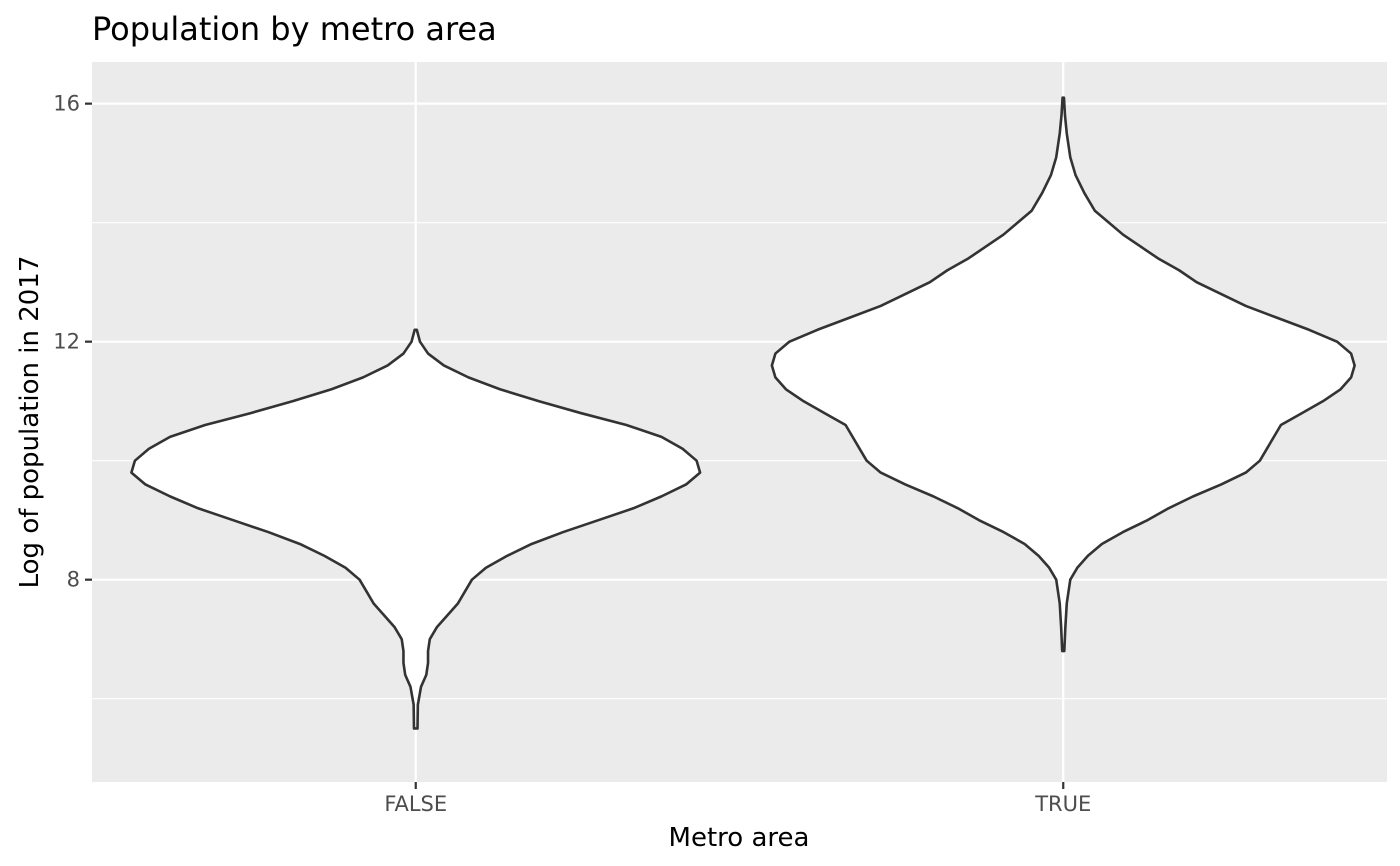 This screenshot has height=866, width=1400. What do you see at coordinates (30, 422) in the screenshot?
I see `y-axis-title: Log of population in 2017` at bounding box center [30, 422].